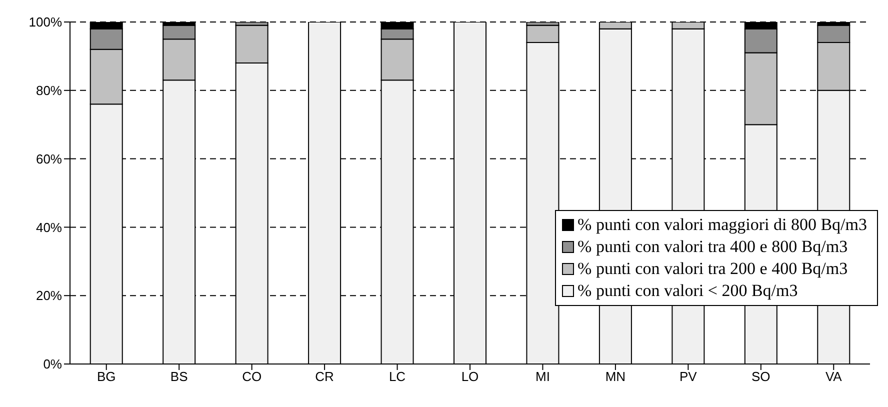 The height and width of the screenshot is (407, 888). What do you see at coordinates (761, 376) in the screenshot?
I see `x-tick-label: SO` at bounding box center [761, 376].